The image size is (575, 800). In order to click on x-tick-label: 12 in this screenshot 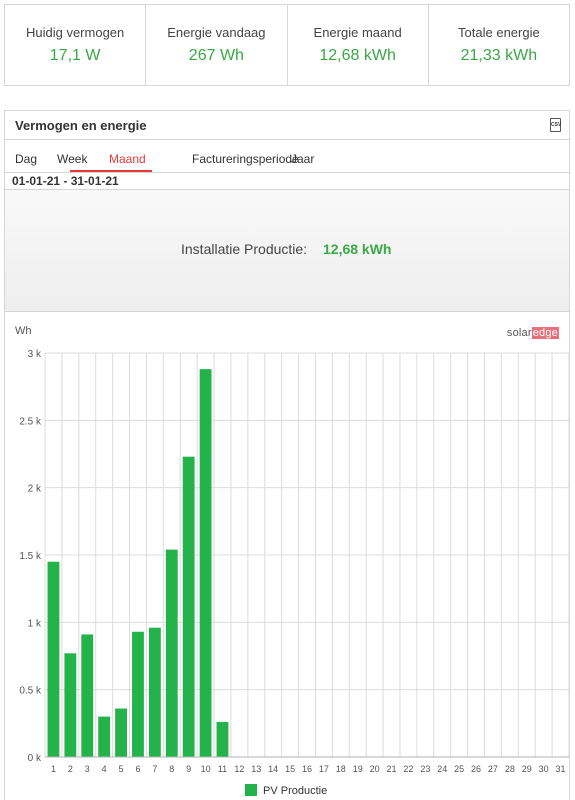, I will do `click(239, 769)`.